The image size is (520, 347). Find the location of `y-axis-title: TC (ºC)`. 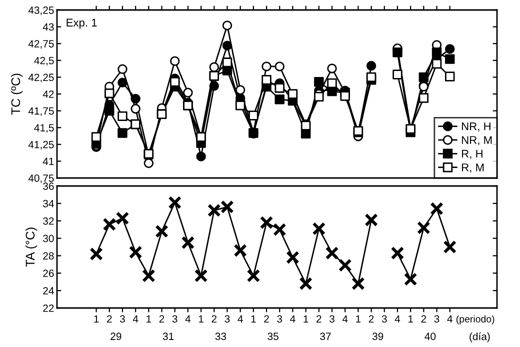

y-axis-title: TC (ºC) is located at coordinates (16, 94).